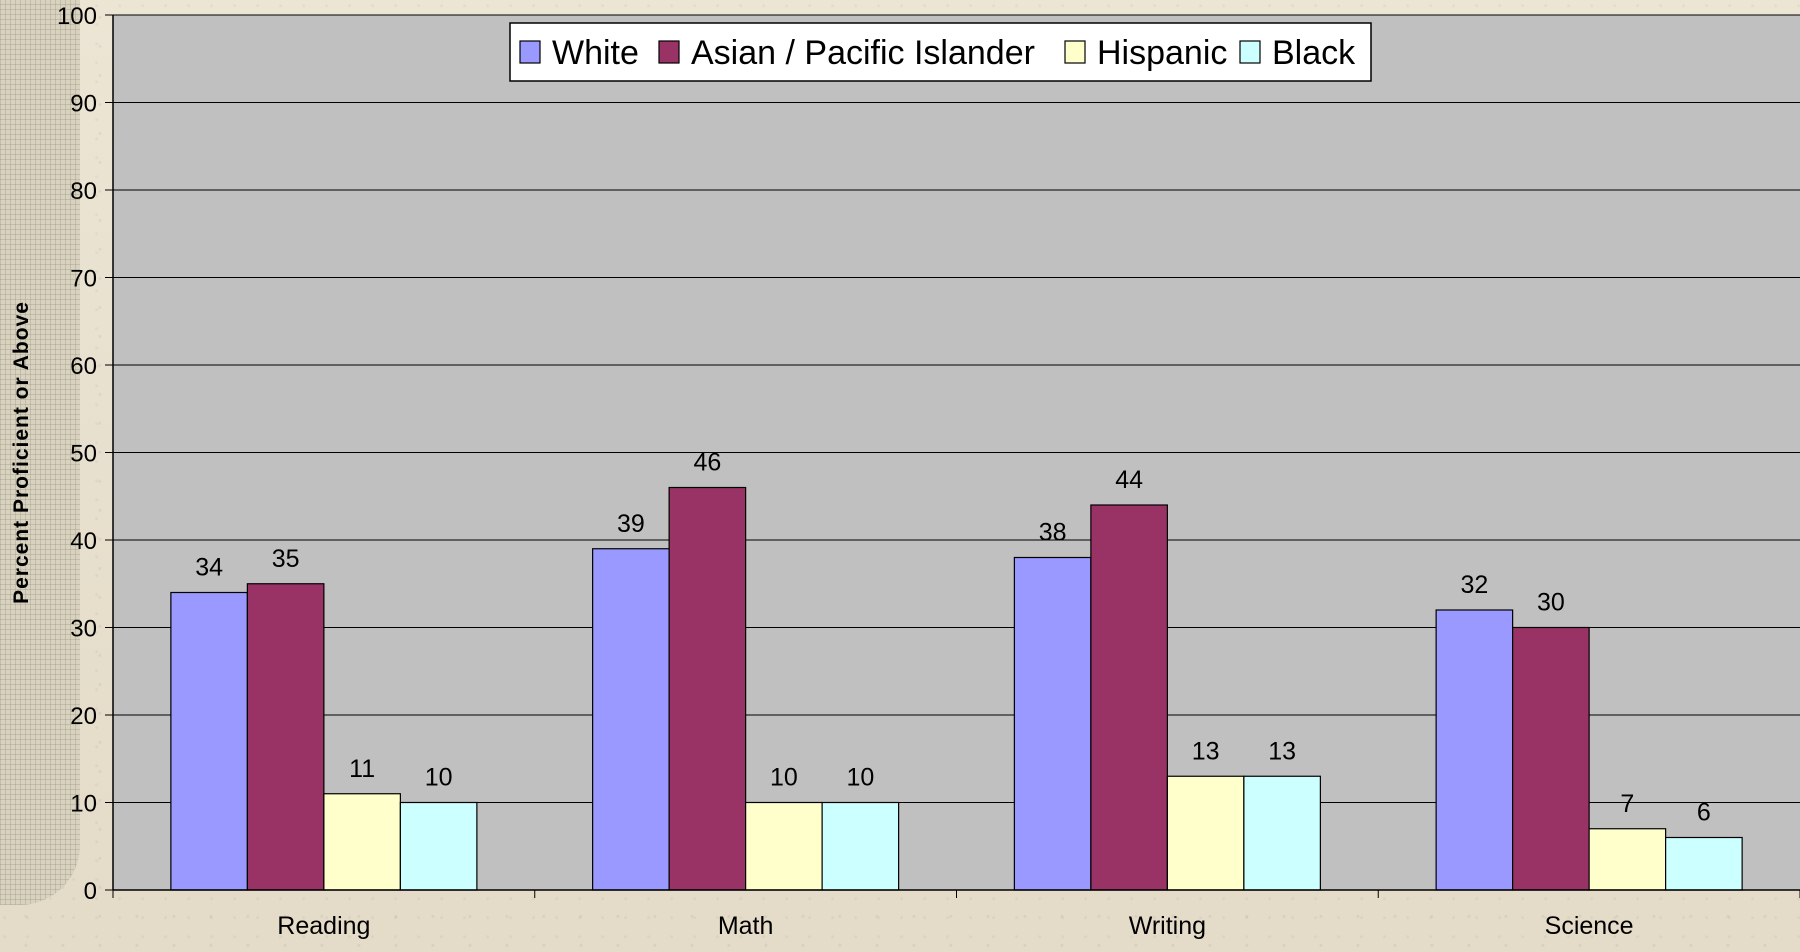 The width and height of the screenshot is (1800, 952). Describe the element at coordinates (83, 366) in the screenshot. I see `y-tick-label: 60` at that location.